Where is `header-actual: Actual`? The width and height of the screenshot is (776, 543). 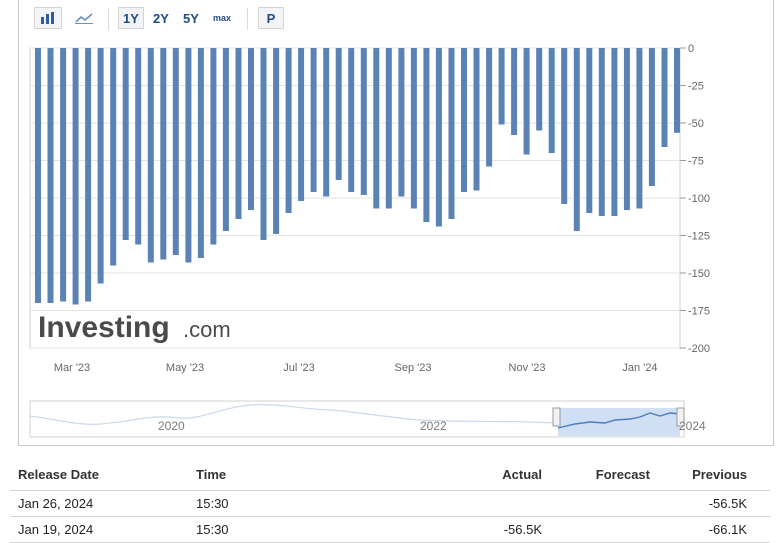 header-actual: Actual is located at coordinates (522, 474).